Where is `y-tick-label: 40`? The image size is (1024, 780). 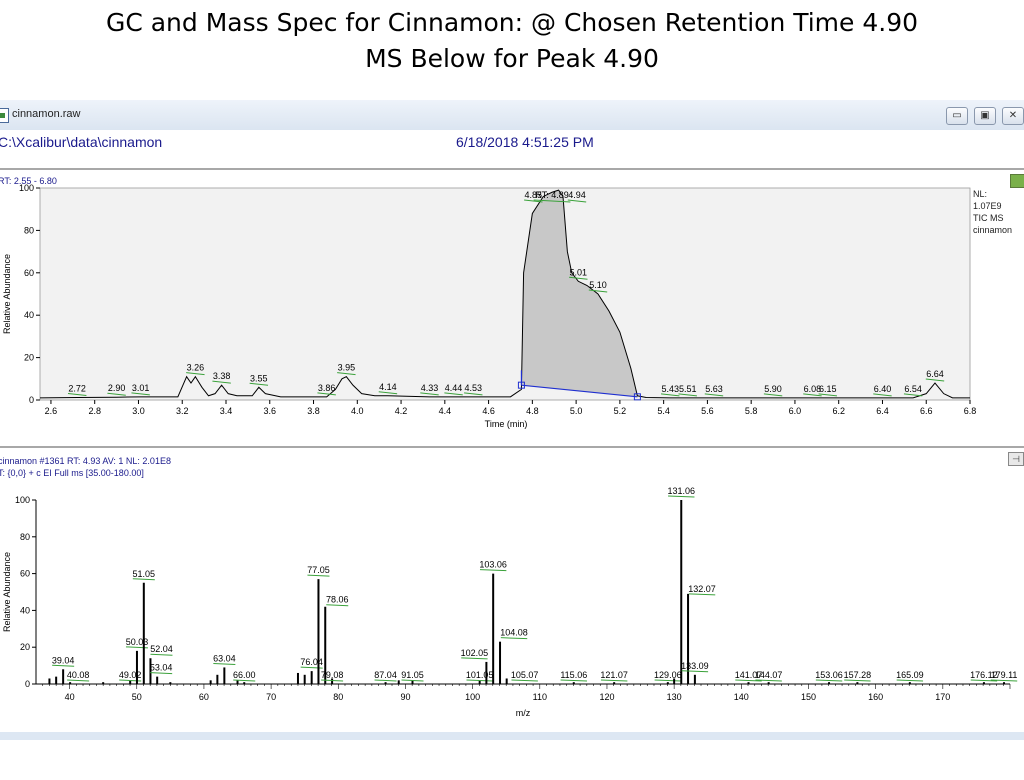
y-tick-label: 40 is located at coordinates (29, 315).